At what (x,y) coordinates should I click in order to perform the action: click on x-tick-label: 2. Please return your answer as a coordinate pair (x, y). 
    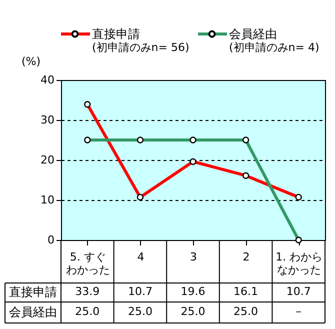
    Looking at the image, I should click on (246, 257).